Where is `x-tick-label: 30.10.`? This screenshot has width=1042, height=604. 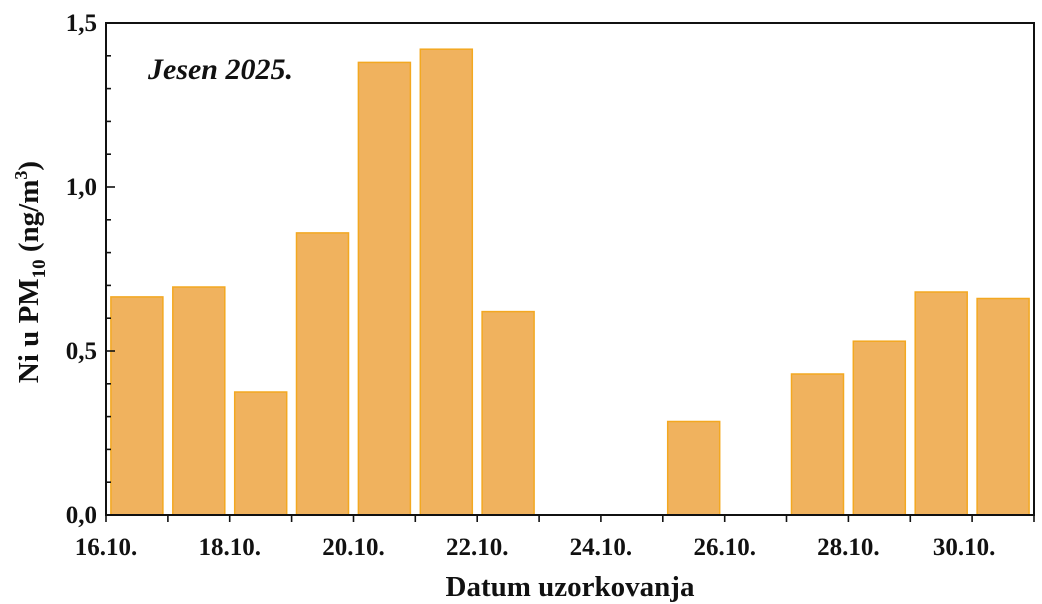
x-tick-label: 30.10. is located at coordinates (964, 547).